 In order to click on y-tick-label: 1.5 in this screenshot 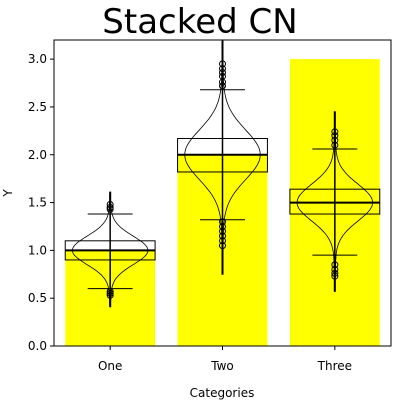, I will do `click(37, 203)`.